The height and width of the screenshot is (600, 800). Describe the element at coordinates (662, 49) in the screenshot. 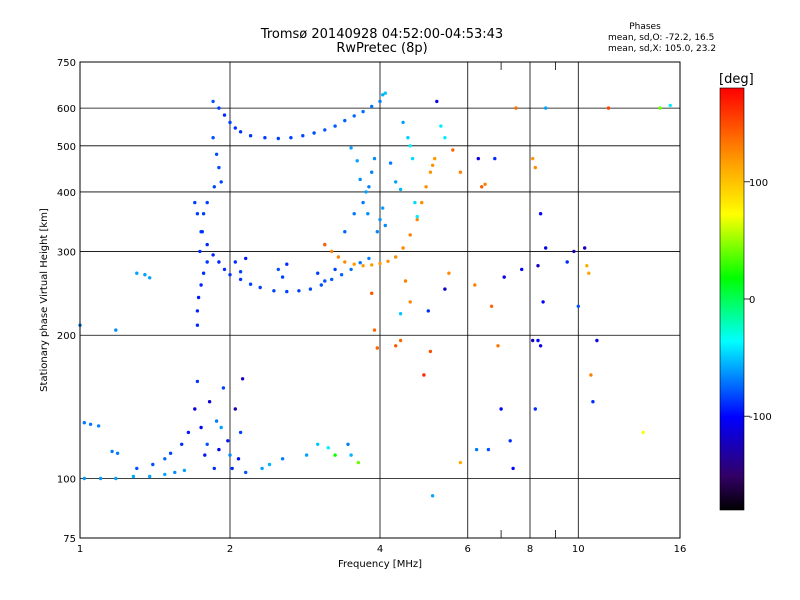

I see `stats-line-x: mean, sd,X: 105.0, 23.2` at that location.